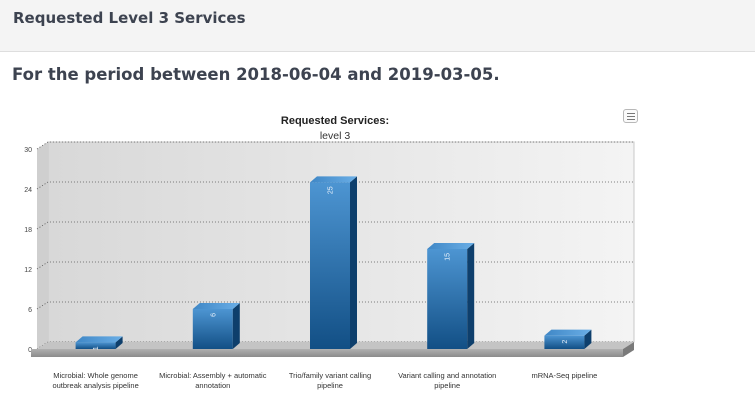 The width and height of the screenshot is (755, 412). What do you see at coordinates (628, 349) in the screenshot?
I see `plot-floor-side` at bounding box center [628, 349].